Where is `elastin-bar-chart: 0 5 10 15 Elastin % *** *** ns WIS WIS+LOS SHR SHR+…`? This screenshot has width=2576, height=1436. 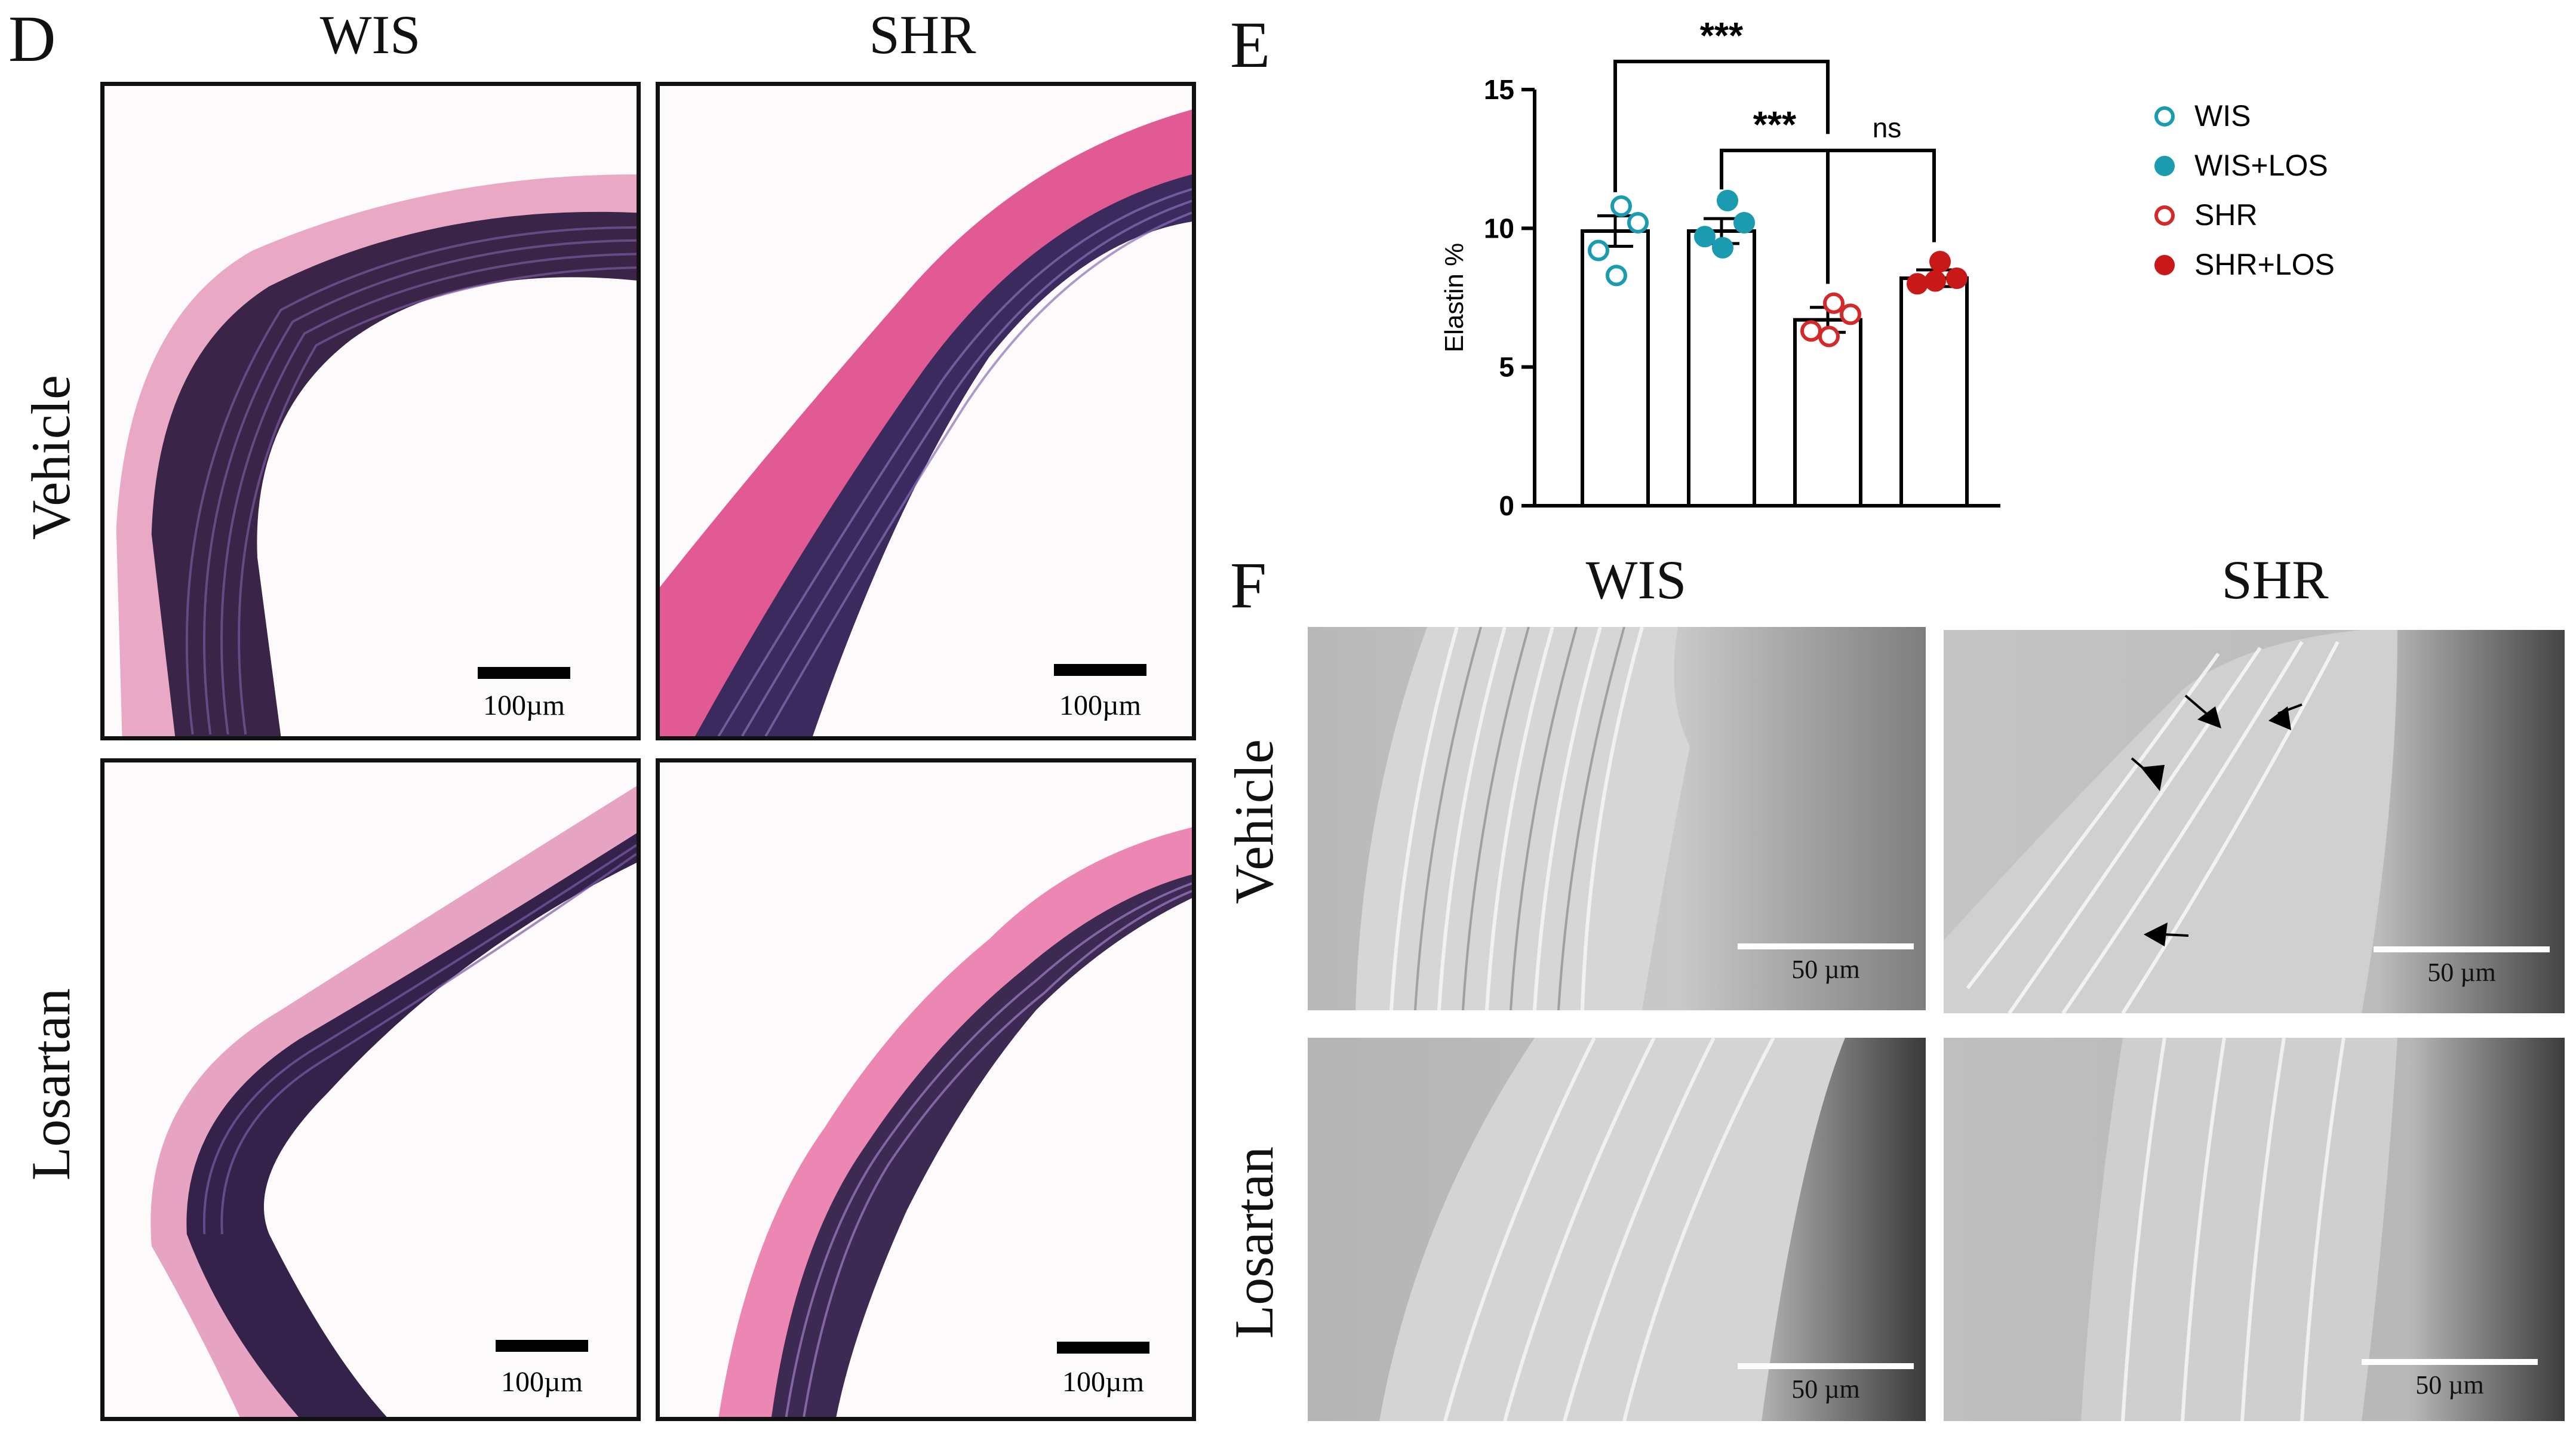 elastin-bar-chart: 0 5 10 15 Elastin % *** *** ns WIS WIS+LOS SHR SHR+… is located at coordinates (1887, 268).